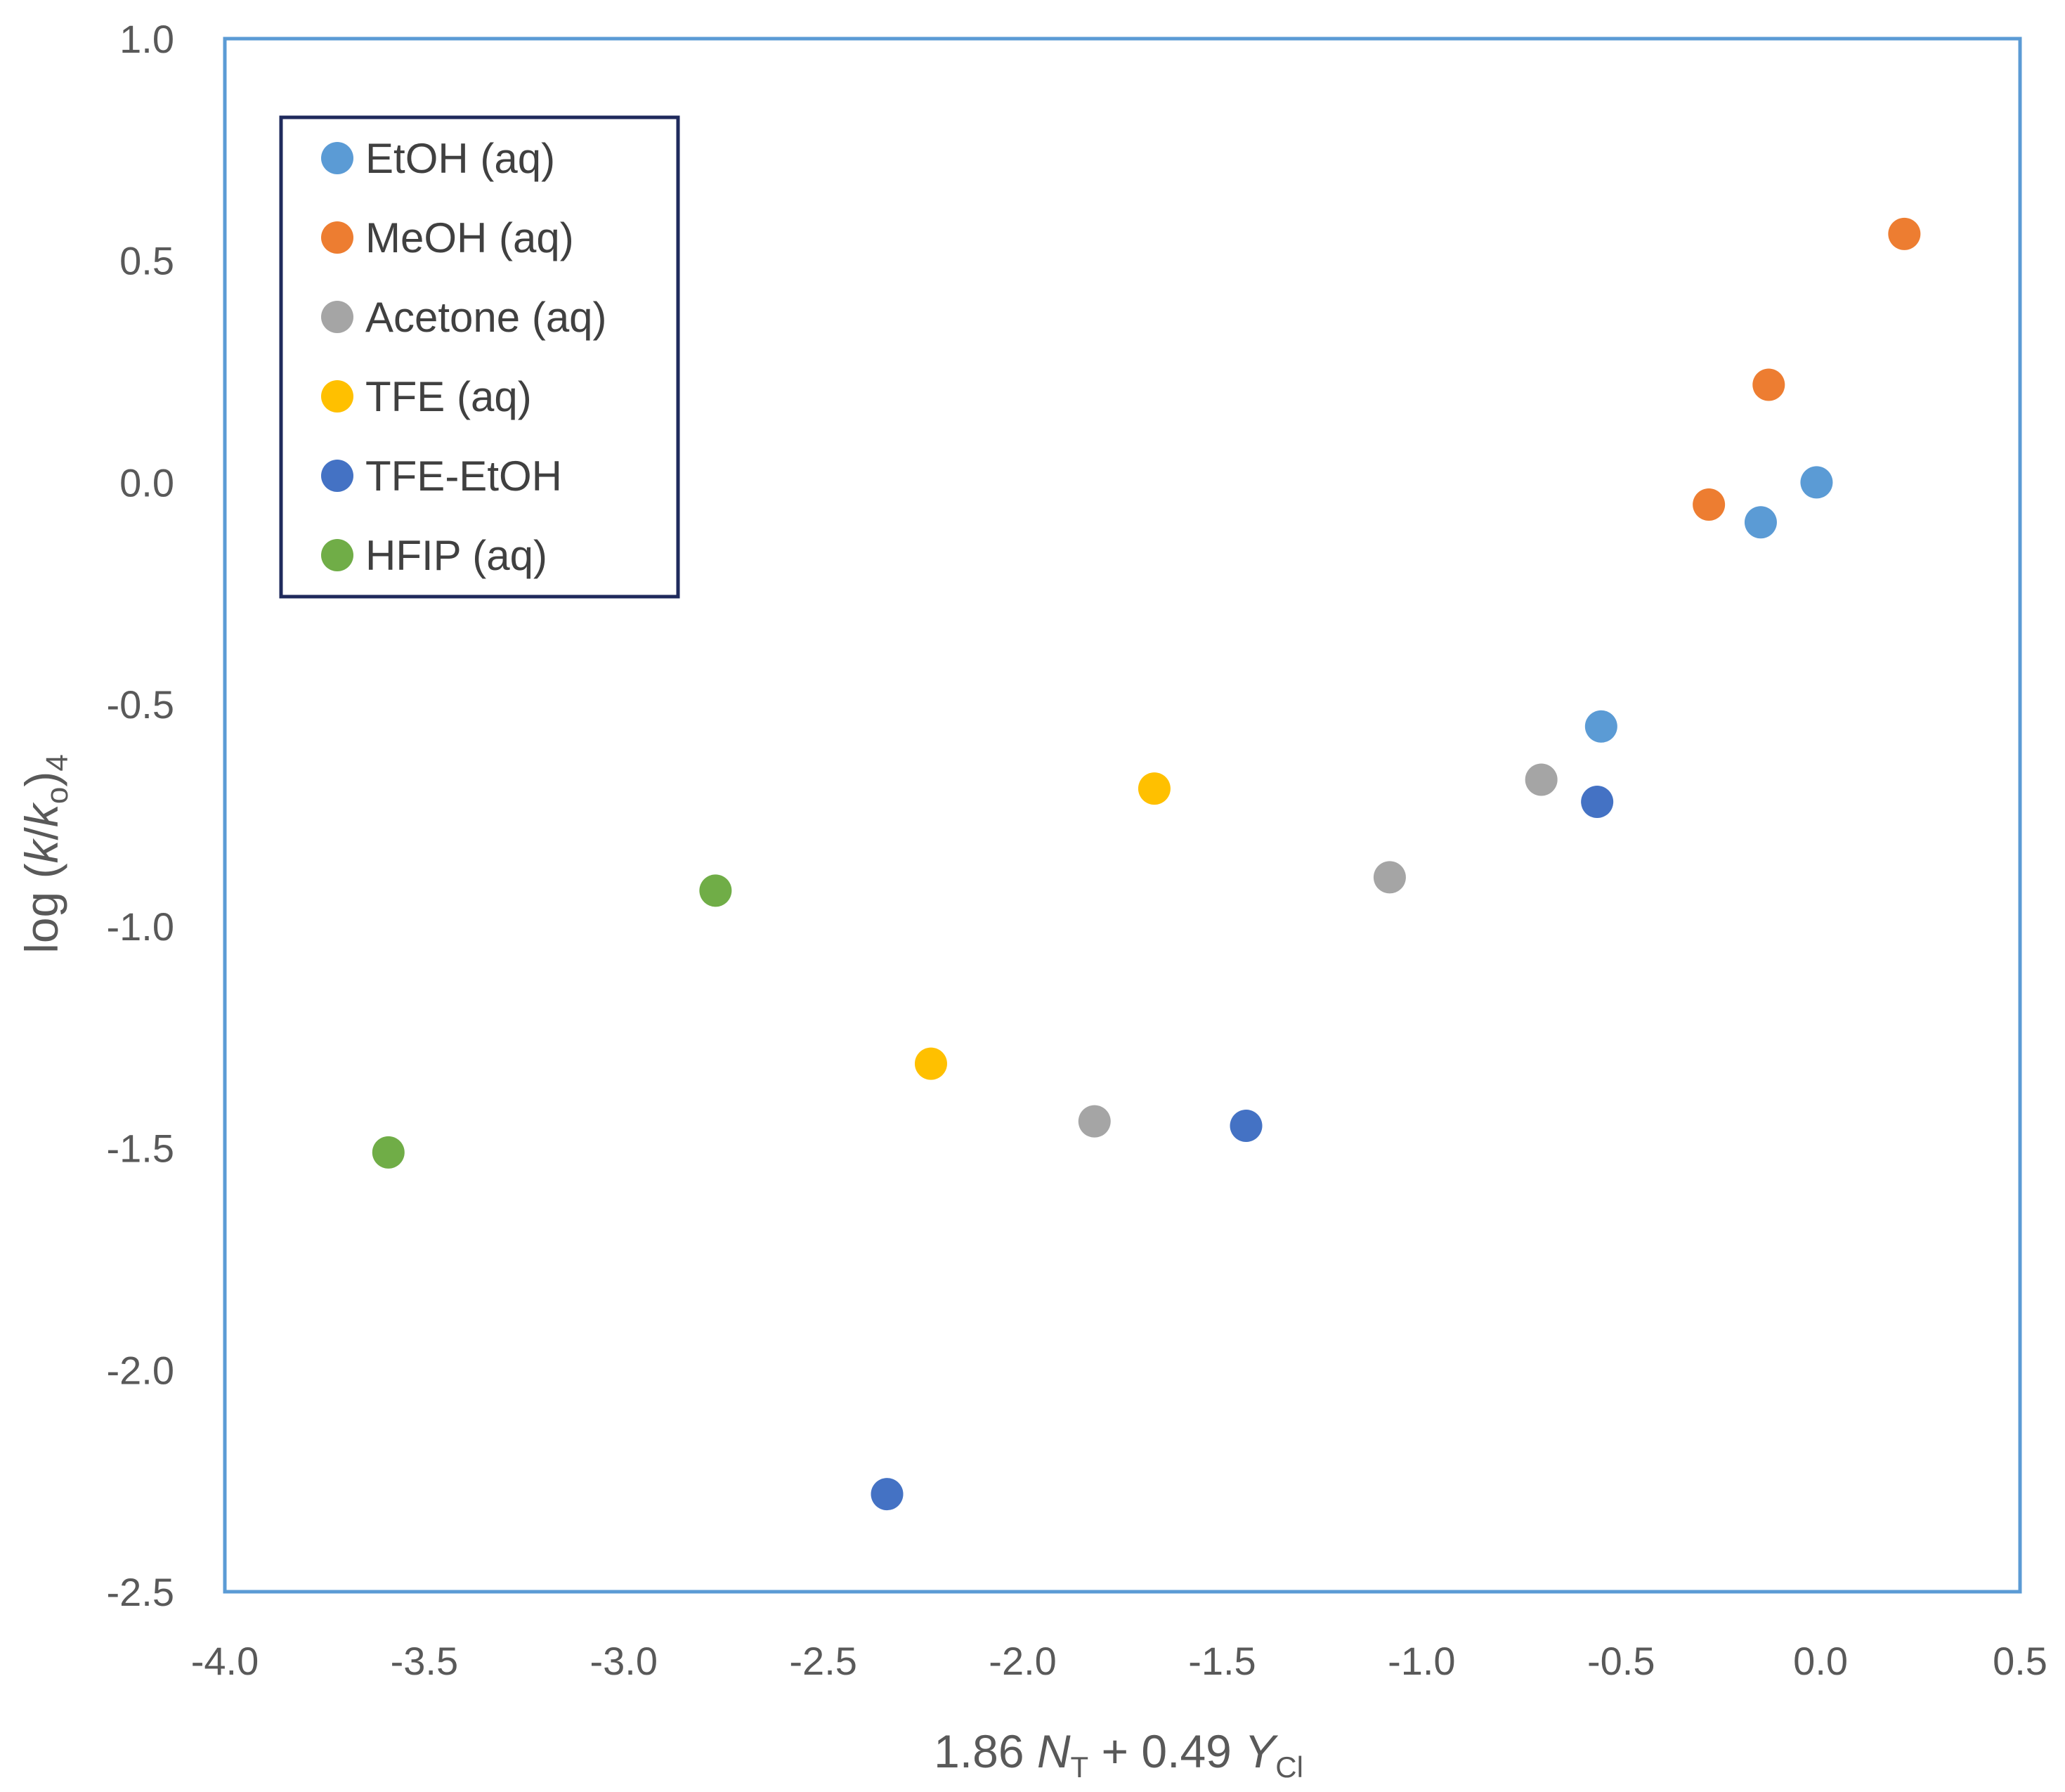 The height and width of the screenshot is (1792, 2065). I want to click on y-axis-ticks: 1.0 0.5 0.0 -0.5 -1.0 -1.5 -2.0 -2.5, so click(141, 815).